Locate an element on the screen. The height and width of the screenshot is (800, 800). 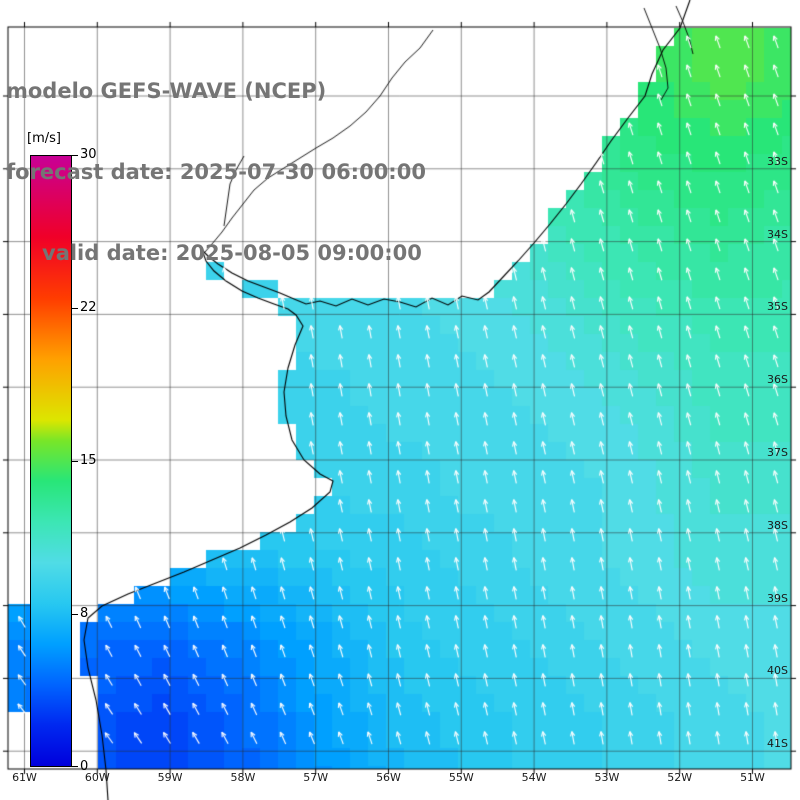
forecast-date: forecast date: 2025-07-30 06:00:00 is located at coordinates (216, 172).